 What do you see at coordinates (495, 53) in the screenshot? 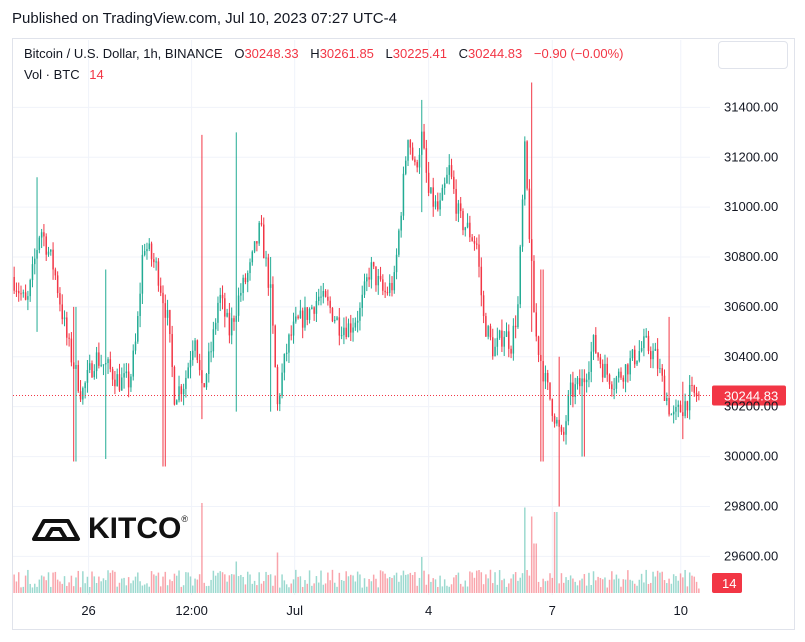
I see `close-value: 30244.83` at bounding box center [495, 53].